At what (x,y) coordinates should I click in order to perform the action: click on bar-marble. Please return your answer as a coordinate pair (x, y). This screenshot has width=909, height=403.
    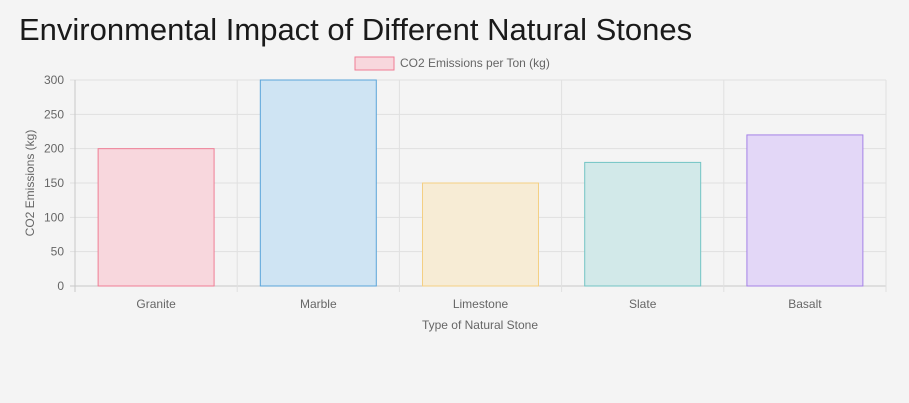
    Looking at the image, I should click on (318, 183).